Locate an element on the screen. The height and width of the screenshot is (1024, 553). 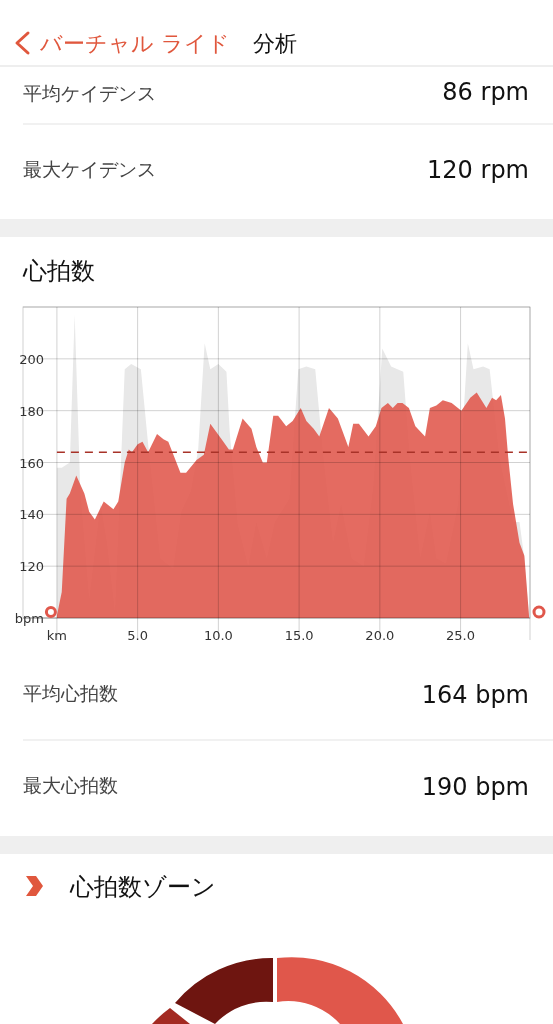
text: 平均心拍数 is located at coordinates (70, 693).